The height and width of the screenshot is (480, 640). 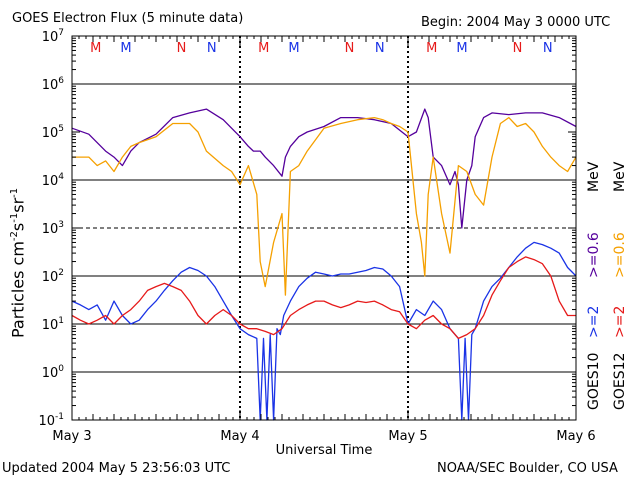 I want to click on x-tick-label: May 3, so click(x=71, y=436).